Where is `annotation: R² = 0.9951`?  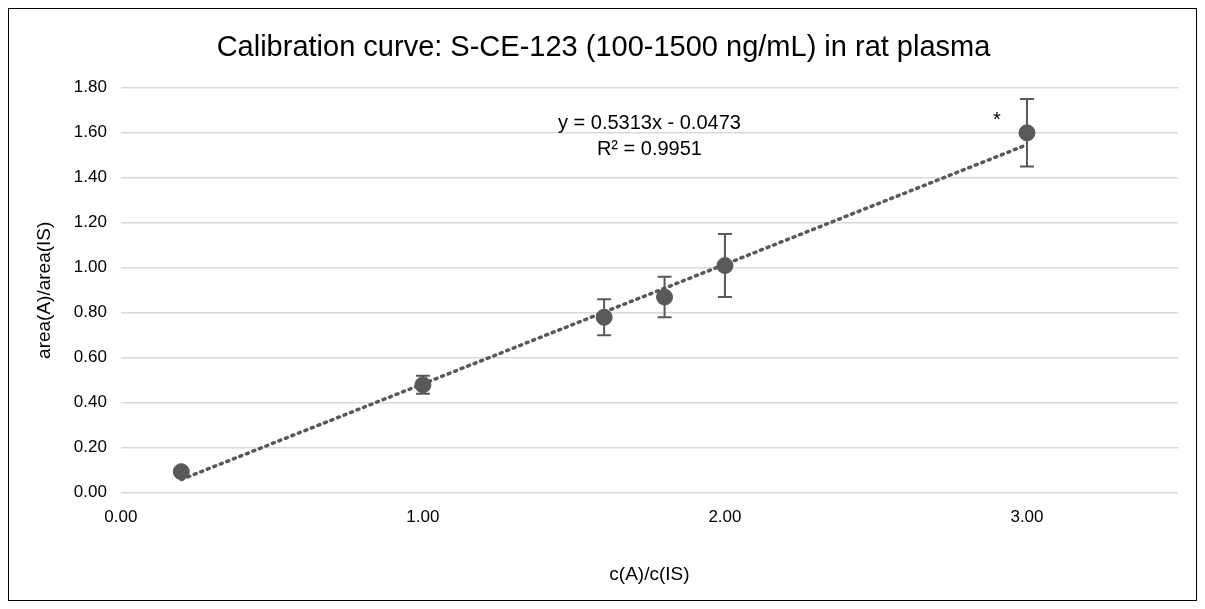 annotation: R² = 0.9951 is located at coordinates (649, 148).